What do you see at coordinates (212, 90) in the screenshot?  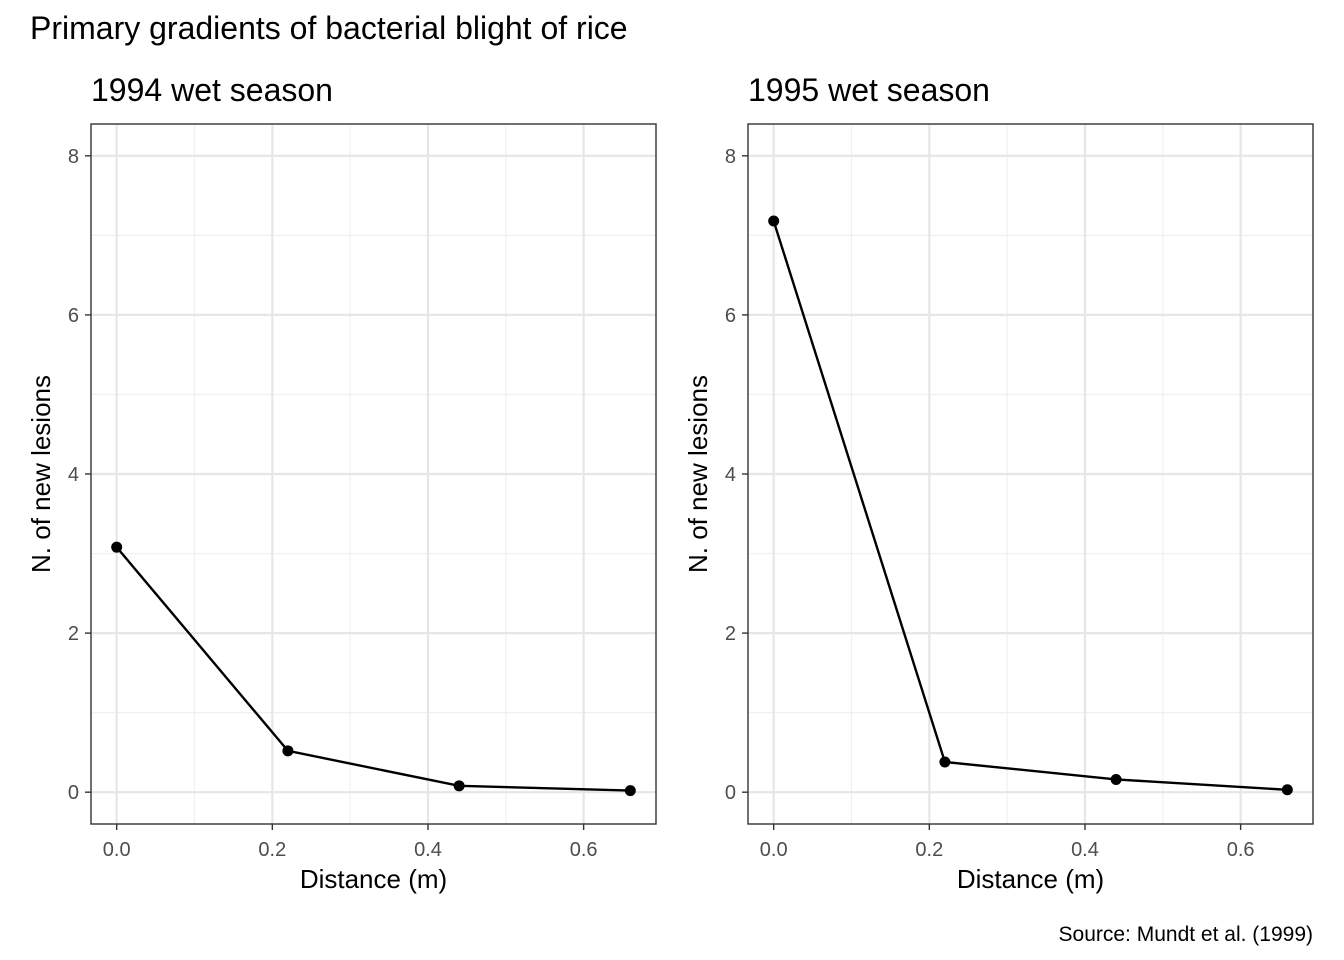 I see `panel-subtitle: 1994 wet season` at bounding box center [212, 90].